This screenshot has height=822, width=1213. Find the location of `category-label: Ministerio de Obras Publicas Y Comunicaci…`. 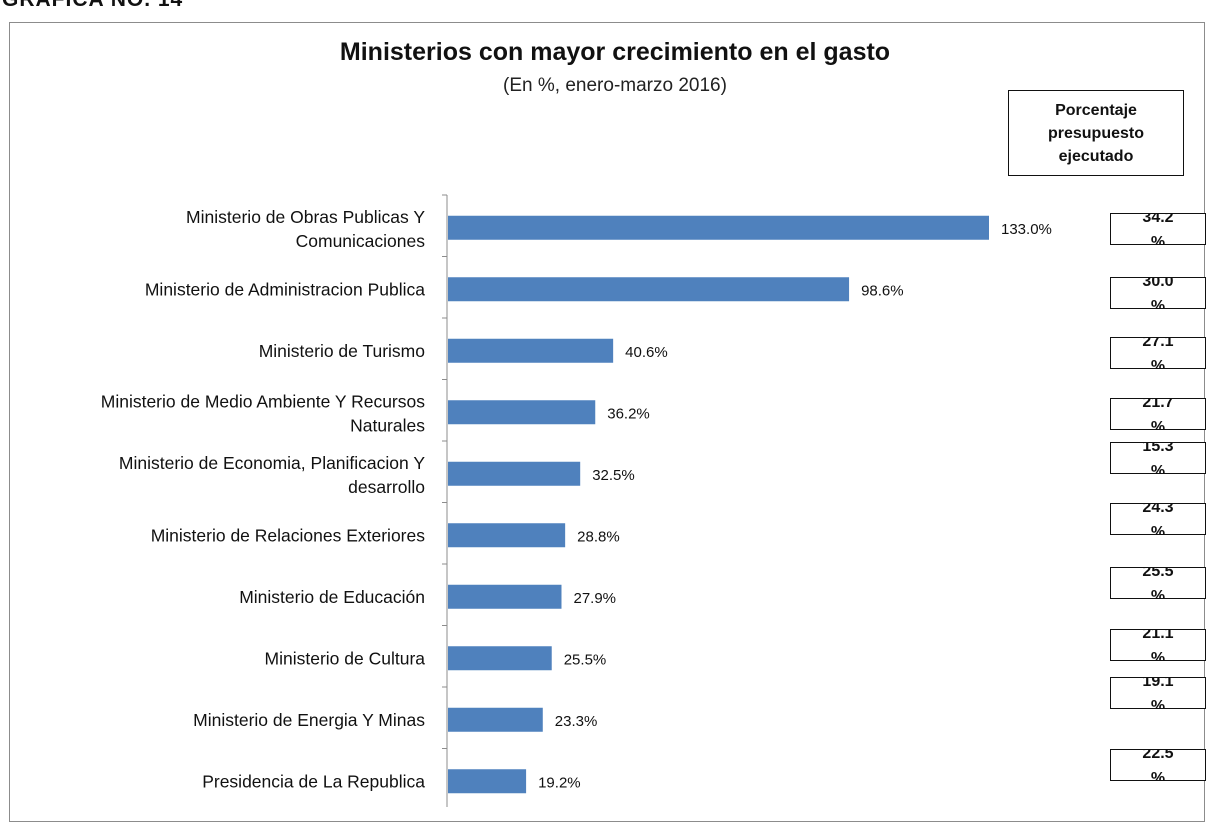

category-label: Ministerio de Obras Publicas Y Comunicaci… is located at coordinates (305, 229).